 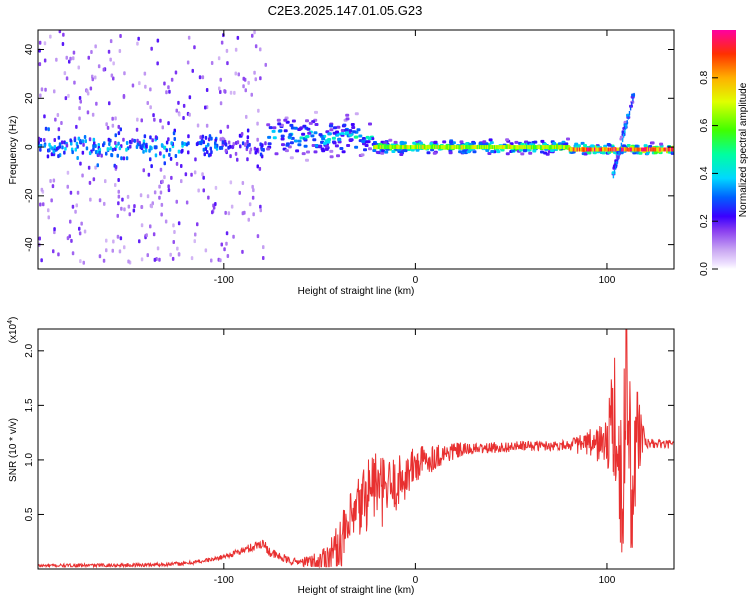 I want to click on snr-xtick-label: 0, so click(x=416, y=580).